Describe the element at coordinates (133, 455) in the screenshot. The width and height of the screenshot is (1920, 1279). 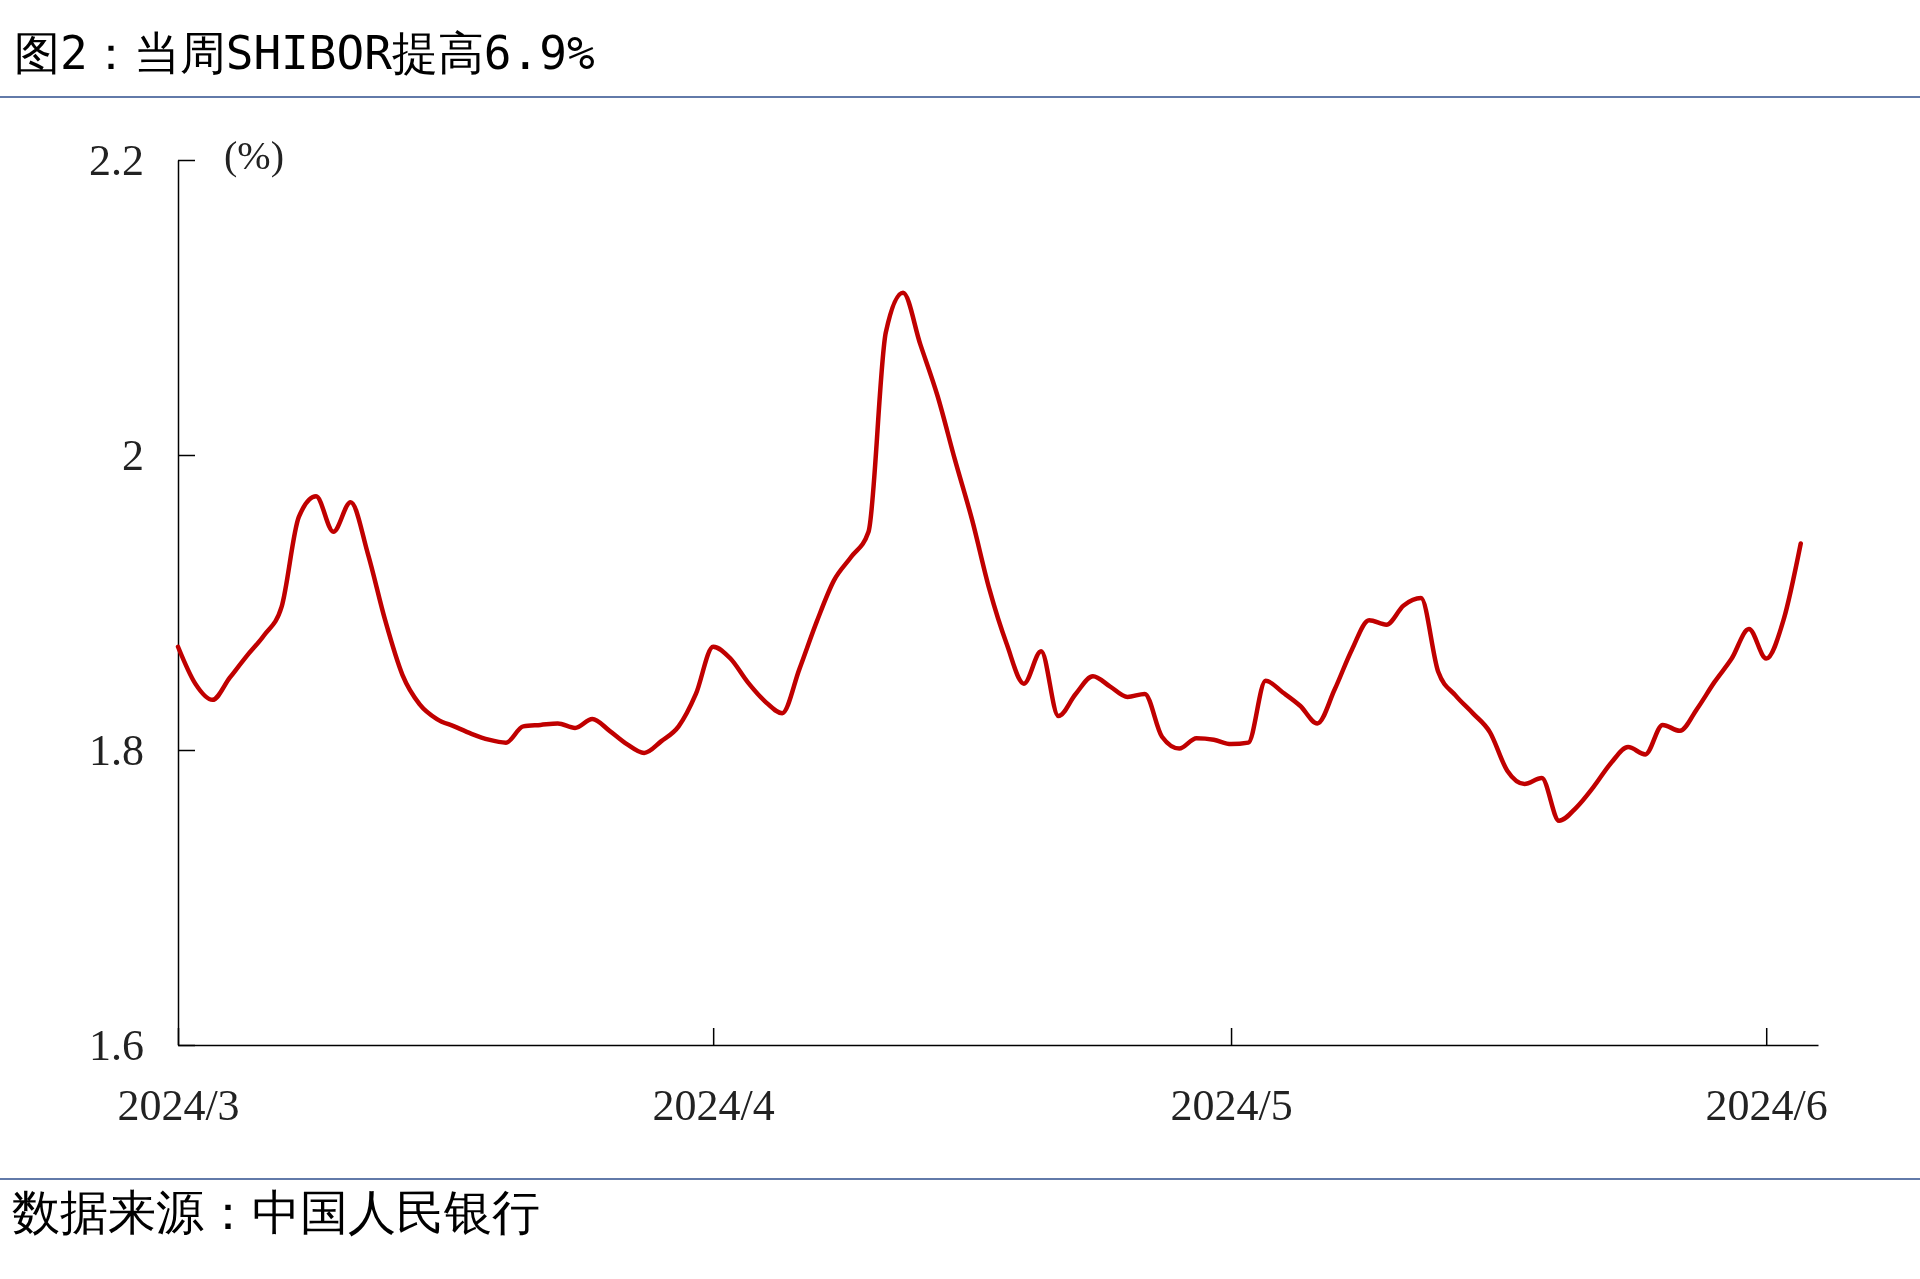
I see `y-tick-label: 2` at that location.